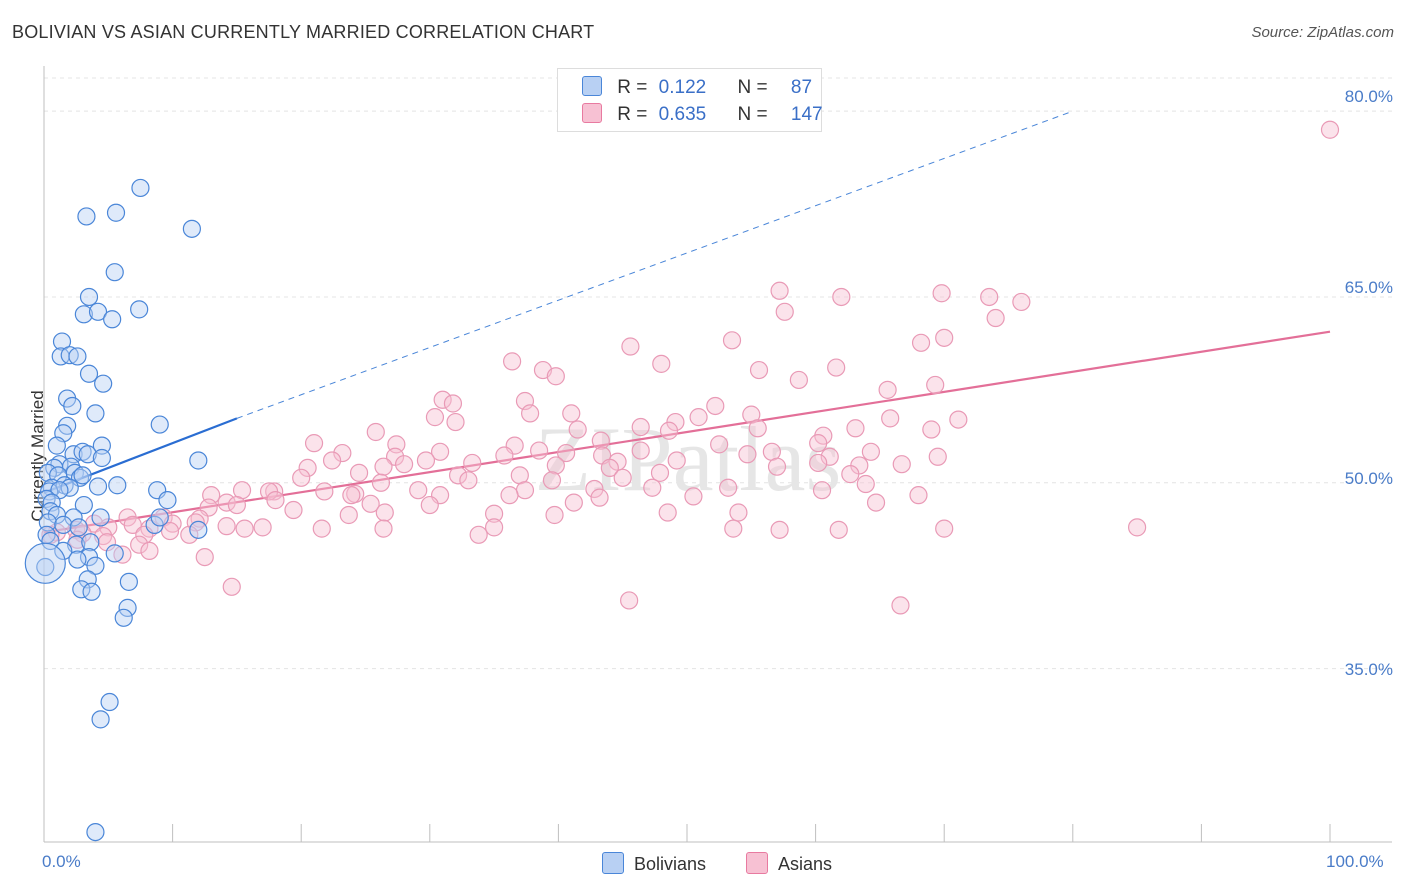  I want to click on y-tick-label-80: 80.0%, so click(1368, 96).